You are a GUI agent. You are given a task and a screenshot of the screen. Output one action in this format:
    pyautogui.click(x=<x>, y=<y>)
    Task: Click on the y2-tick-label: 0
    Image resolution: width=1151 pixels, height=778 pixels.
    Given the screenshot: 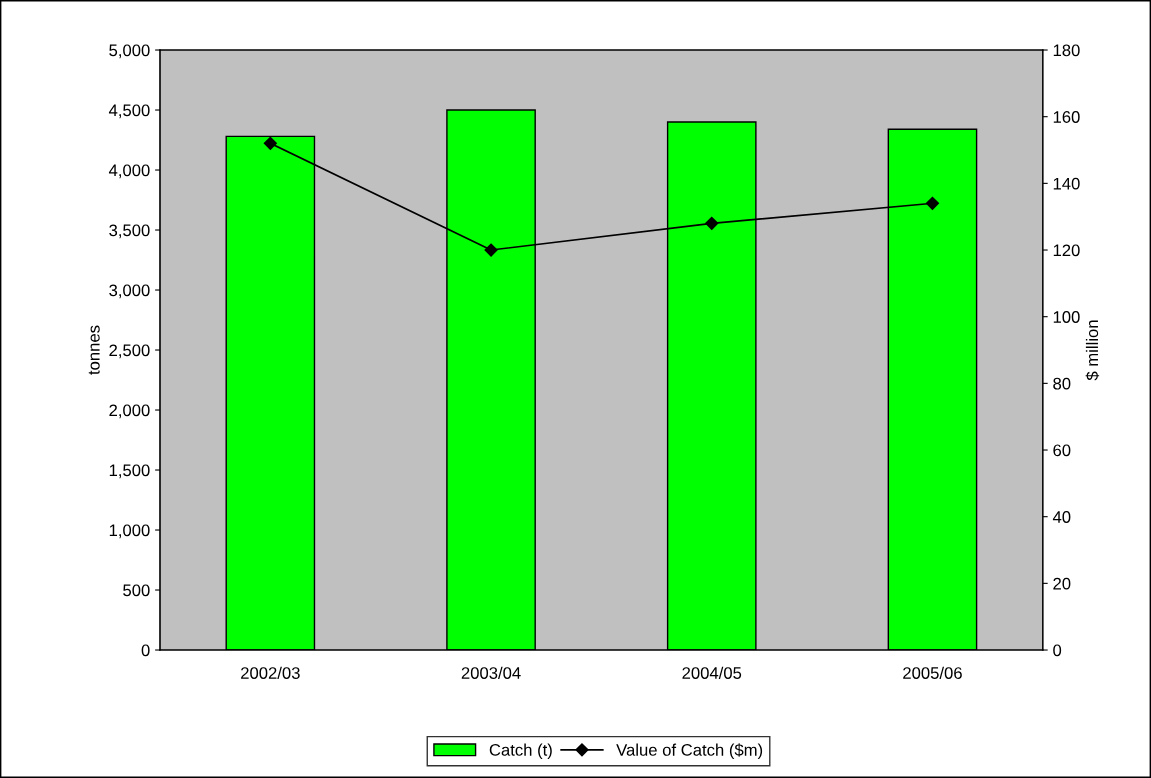 What is the action you would take?
    pyautogui.click(x=1057, y=650)
    